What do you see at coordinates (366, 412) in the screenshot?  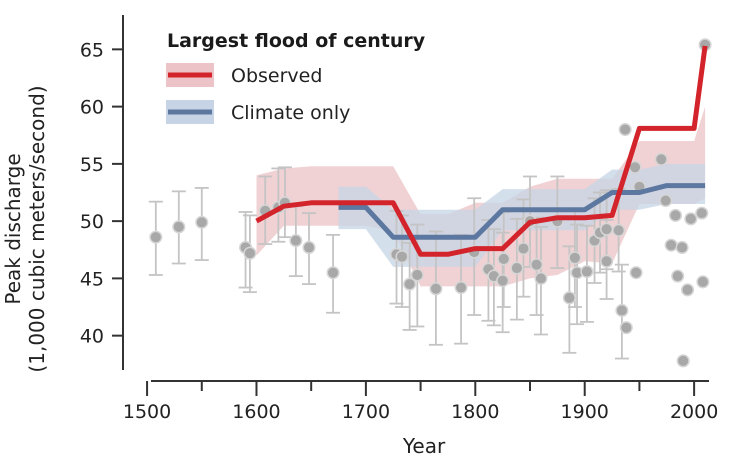 I see `x-tick-label: 1700` at bounding box center [366, 412].